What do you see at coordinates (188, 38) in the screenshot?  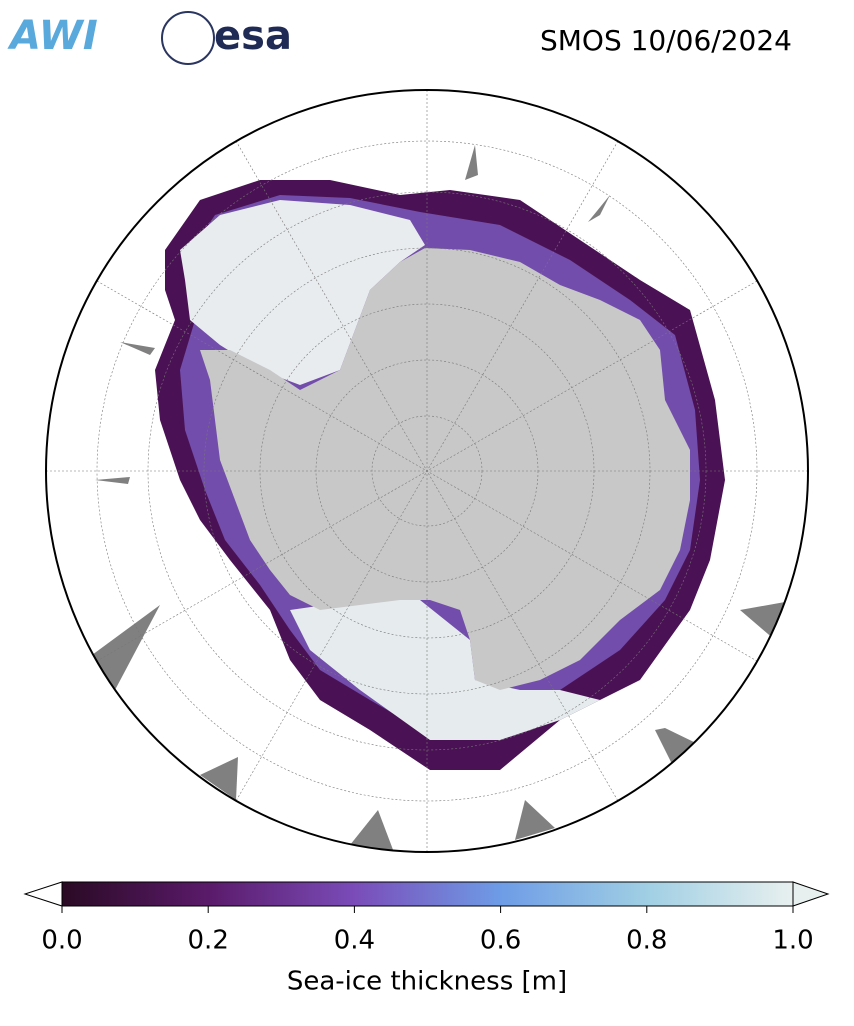 I see `esa-logo-mark` at bounding box center [188, 38].